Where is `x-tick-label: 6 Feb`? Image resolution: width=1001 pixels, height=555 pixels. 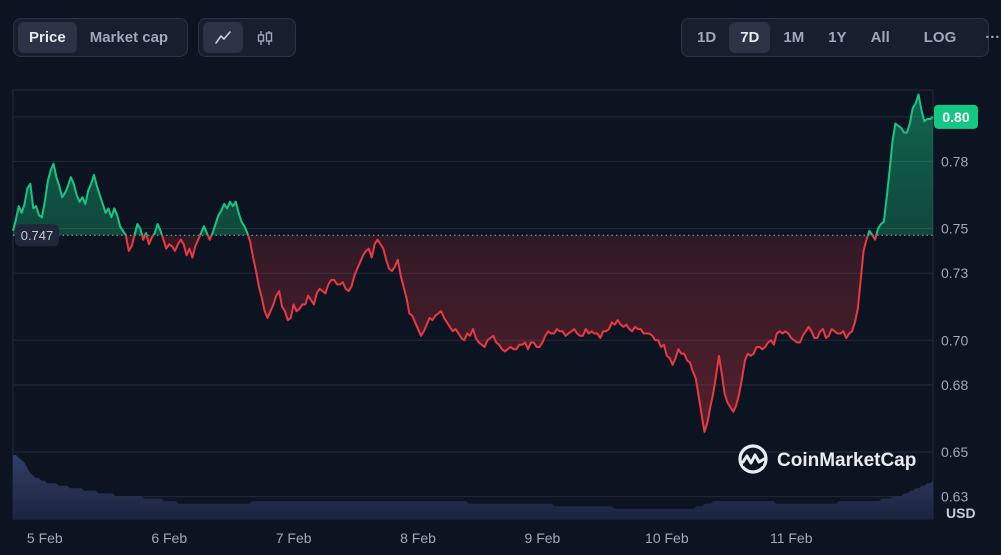
x-tick-label: 6 Feb is located at coordinates (169, 538).